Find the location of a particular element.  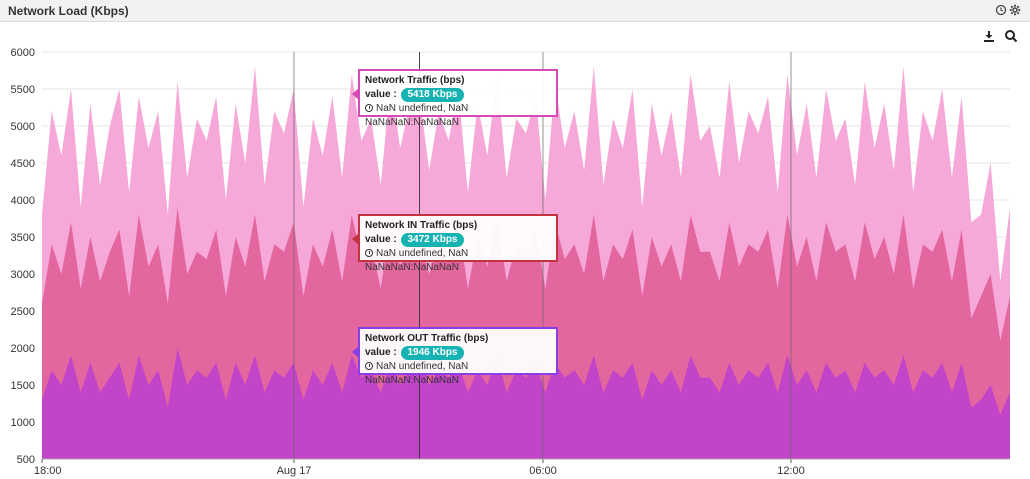

y-tick-label: 4500 is located at coordinates (23, 164).